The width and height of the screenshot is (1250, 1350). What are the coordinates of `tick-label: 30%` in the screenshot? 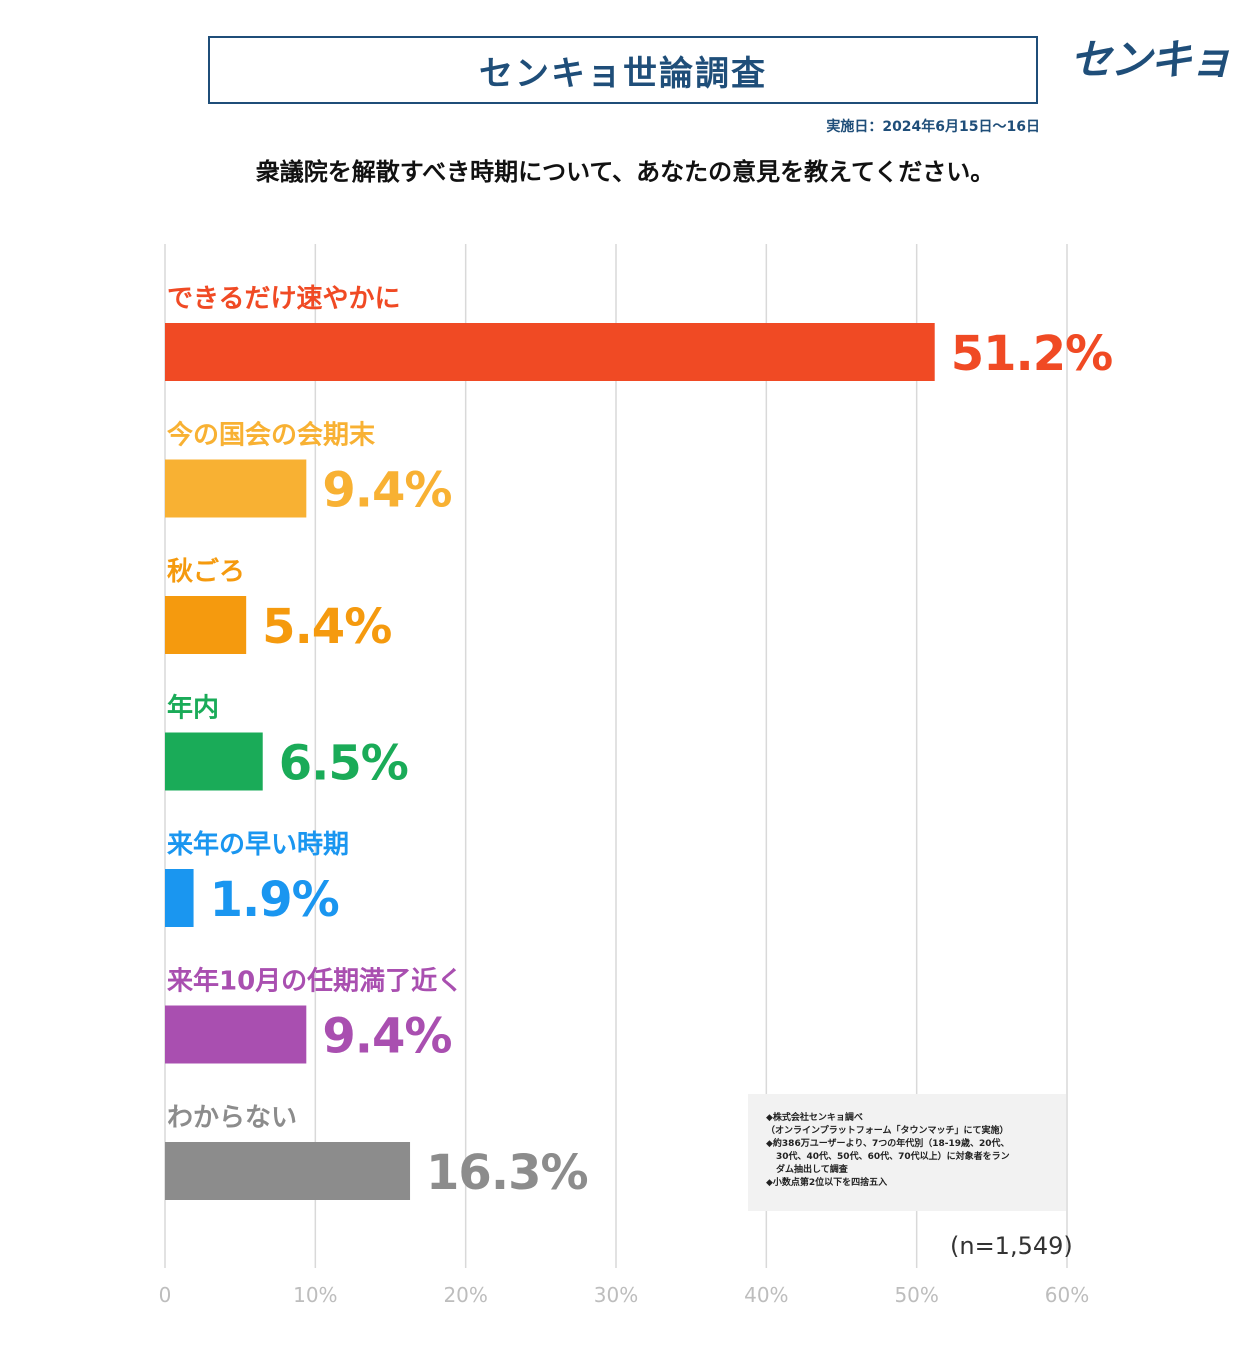 It's located at (616, 1295).